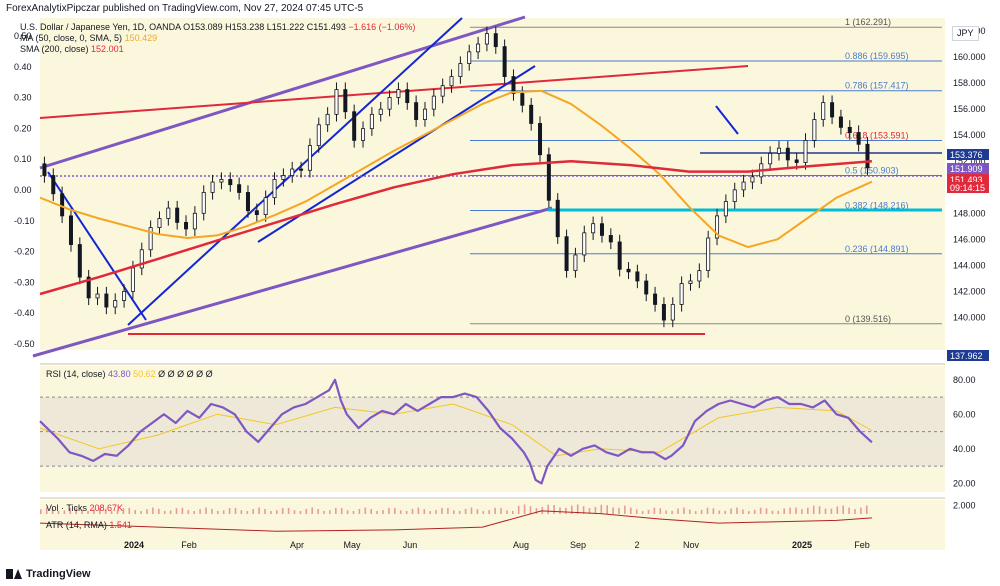  I want to click on price-axis-tick: 158.000, so click(969, 83).